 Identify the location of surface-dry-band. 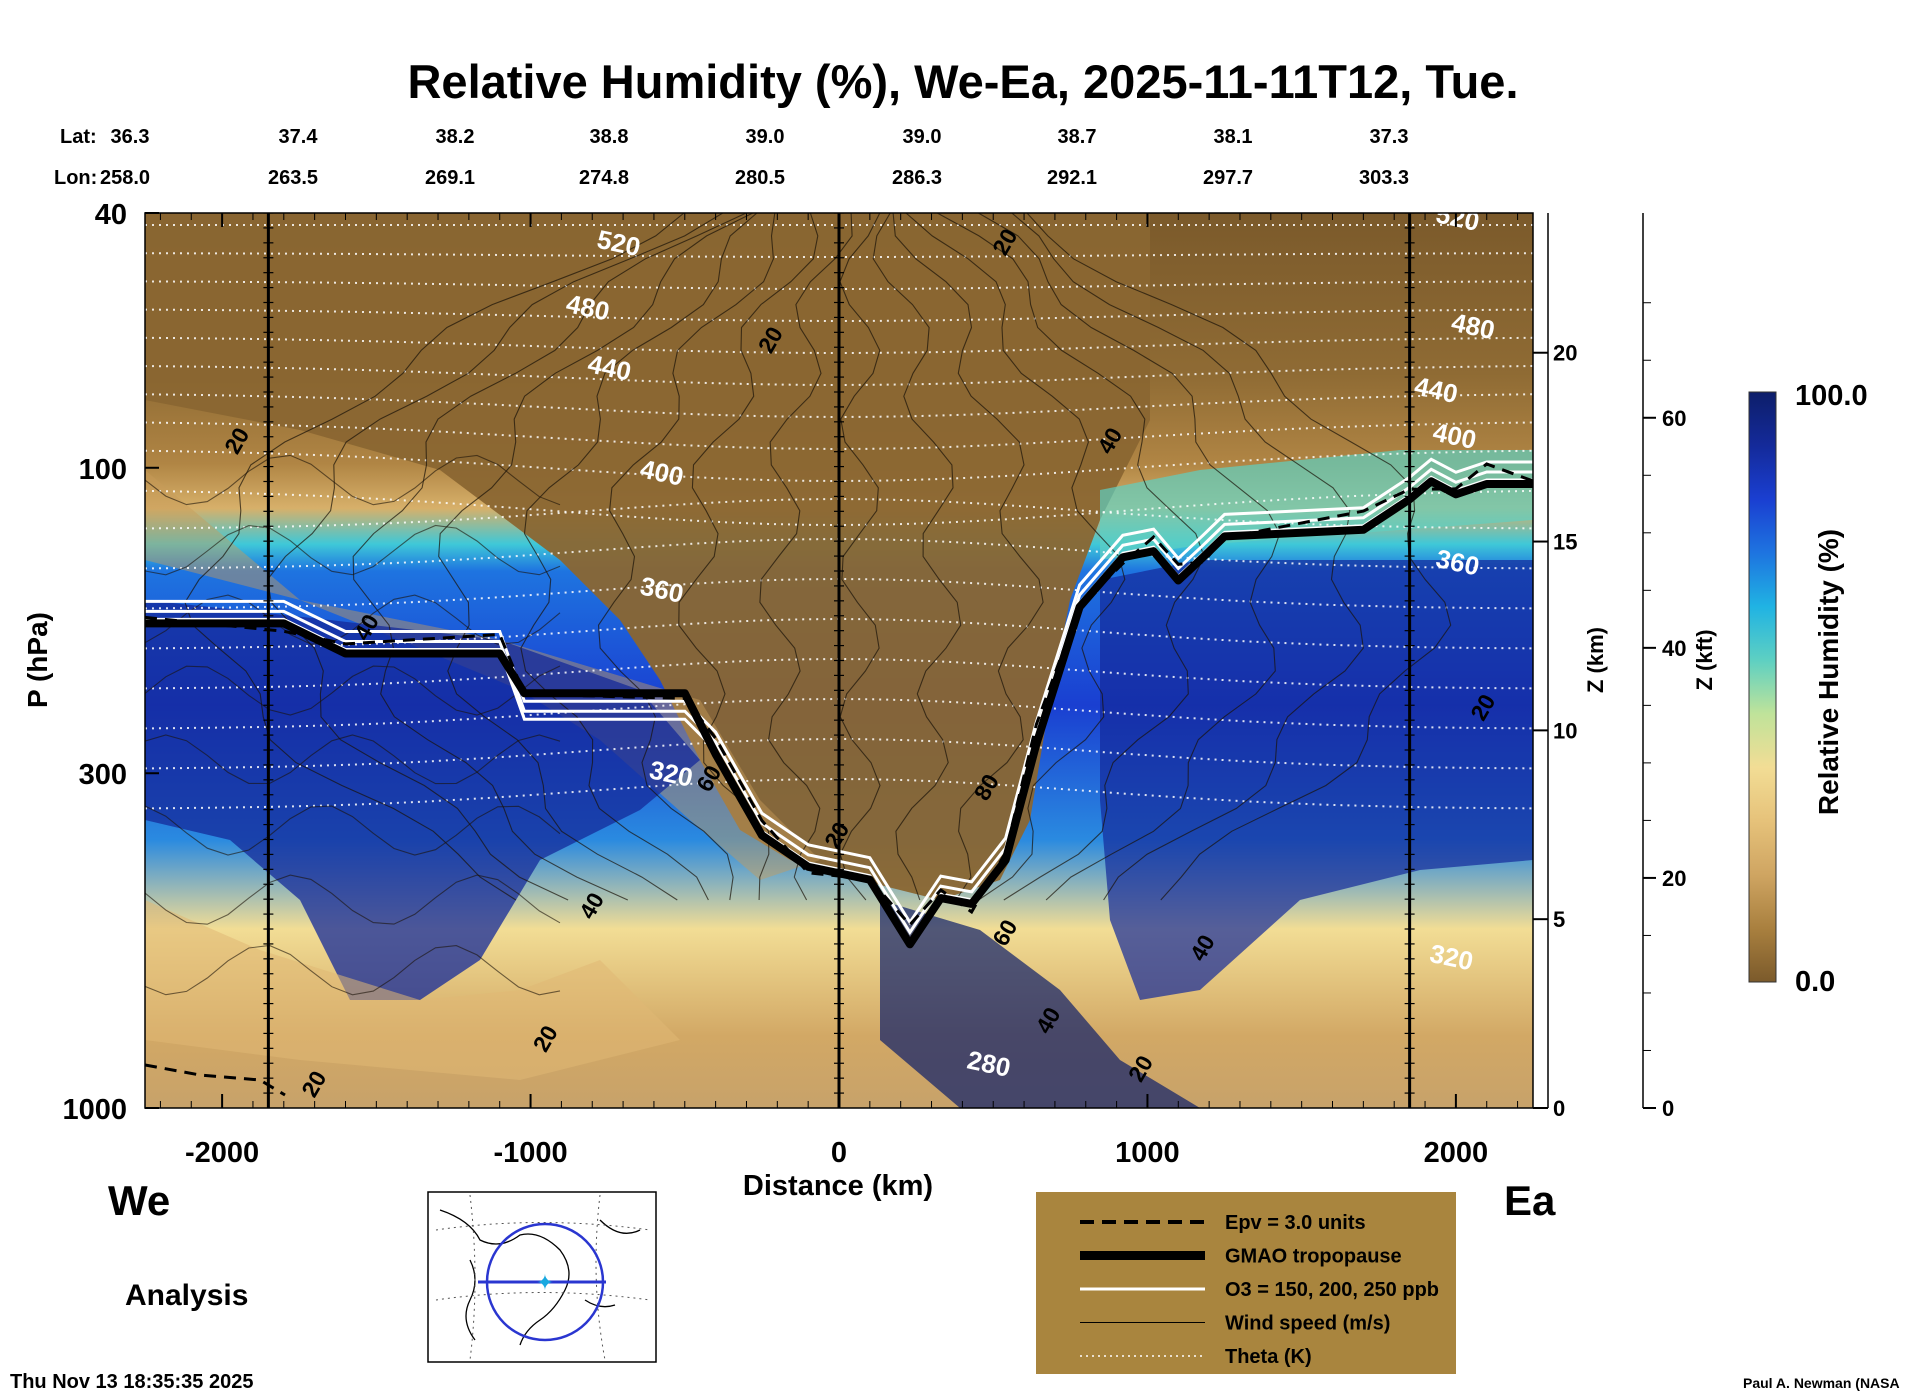
(412, 990).